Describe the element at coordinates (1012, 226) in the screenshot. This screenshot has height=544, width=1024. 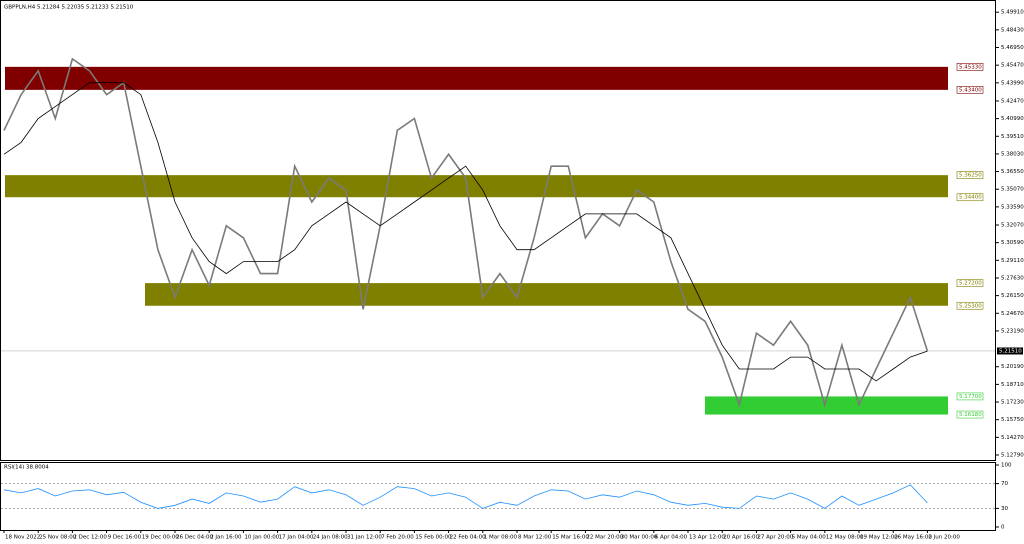
I see `y-tick-label: 5.32070` at that location.